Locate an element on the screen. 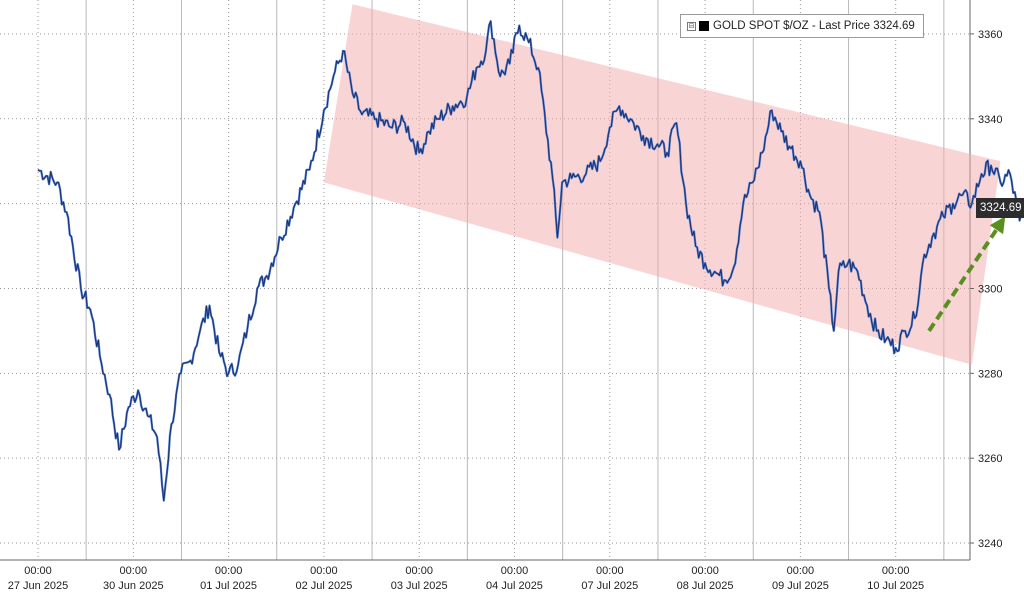  legend-toggle-icon: ⊟ is located at coordinates (691, 26).